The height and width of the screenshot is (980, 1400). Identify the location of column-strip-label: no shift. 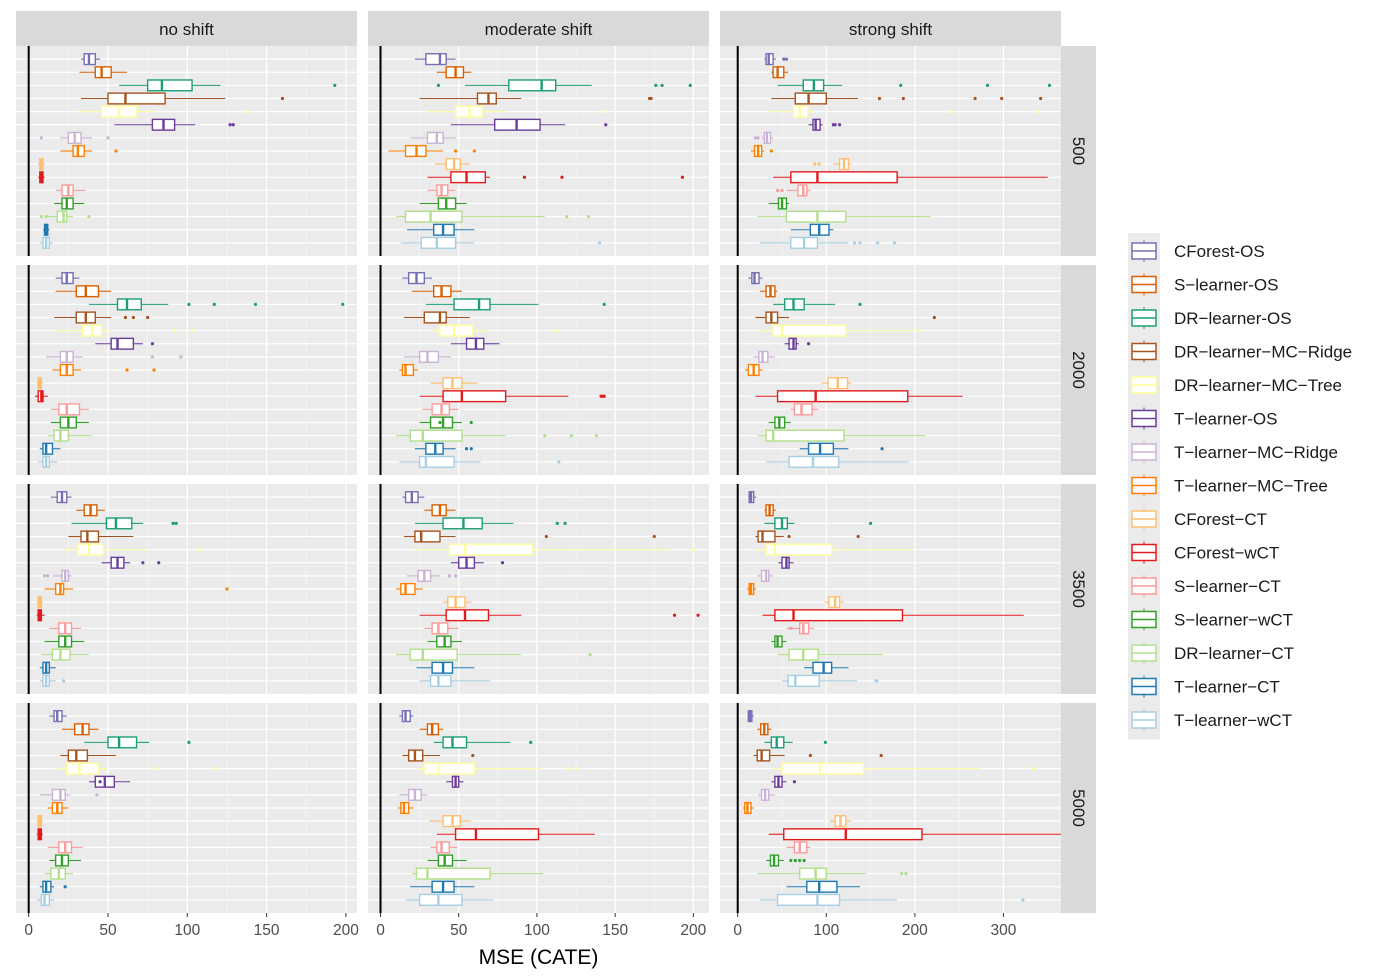
(186, 29).